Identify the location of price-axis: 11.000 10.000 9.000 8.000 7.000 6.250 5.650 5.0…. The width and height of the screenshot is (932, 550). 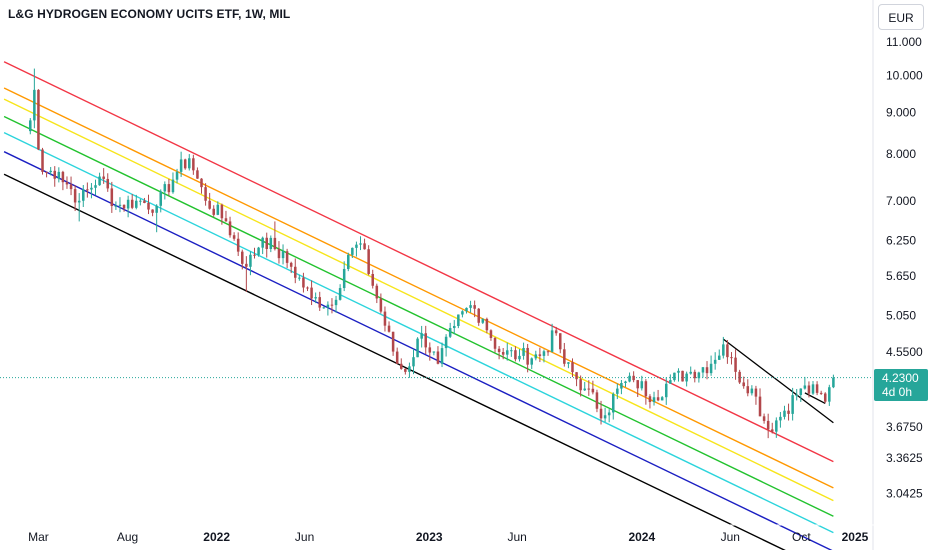
(904, 267).